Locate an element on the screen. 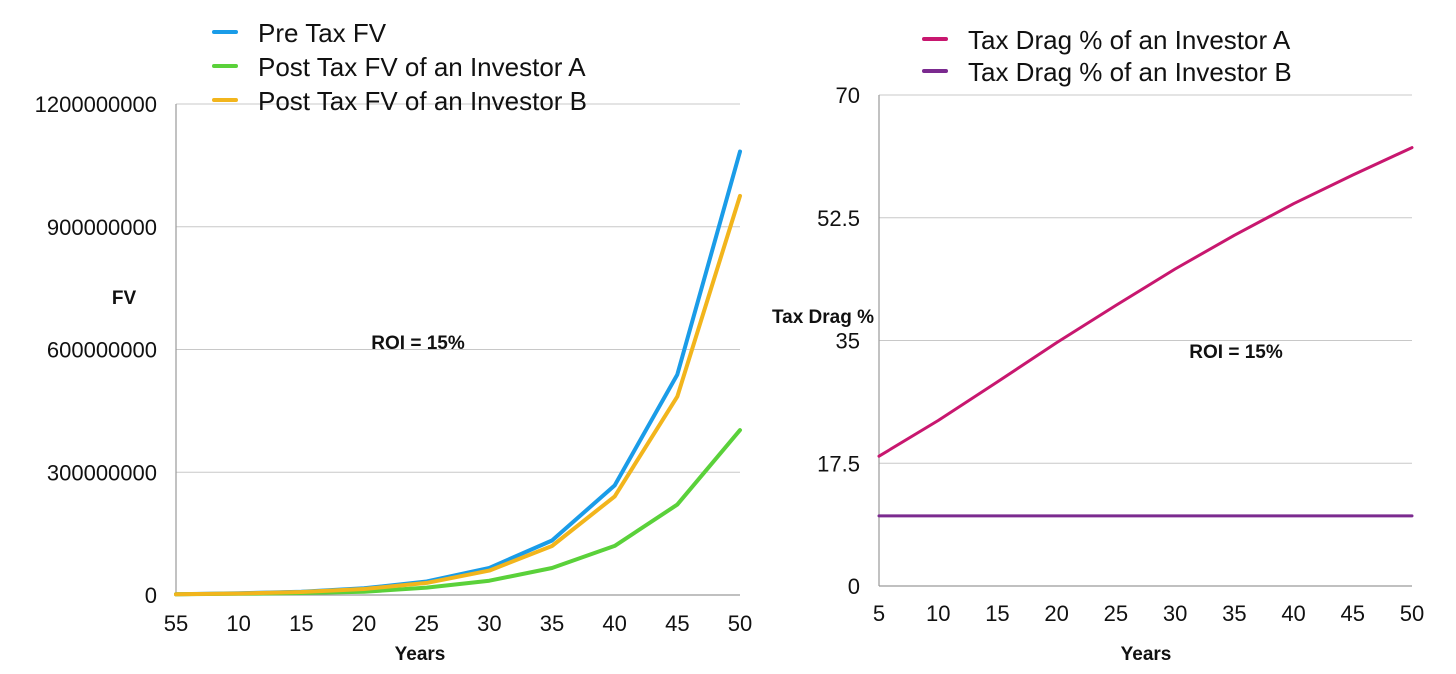 This screenshot has height=674, width=1456. drag-y-tick-label: 52.5 is located at coordinates (838, 218).